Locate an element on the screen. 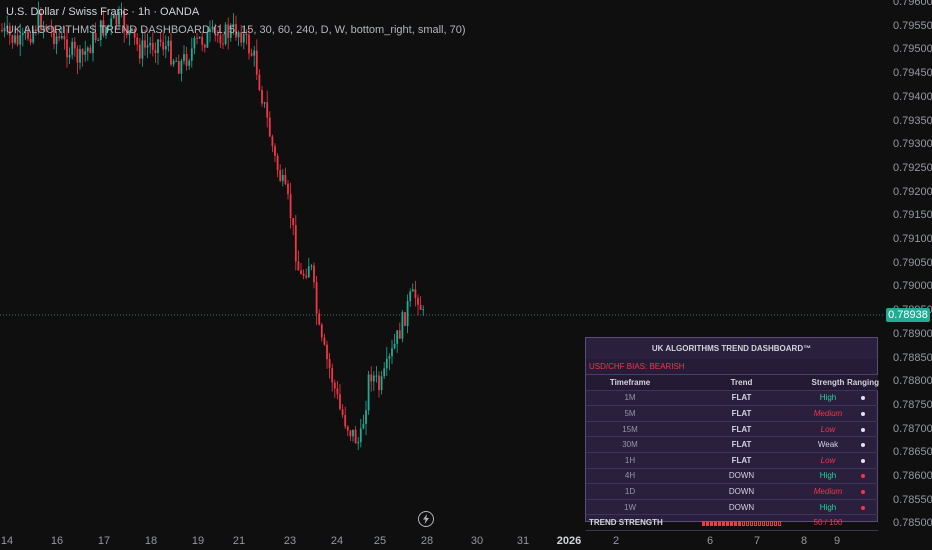 The image size is (932, 550). time-axis: 14 16 17 18 19 21 23 24 25 28 30 31 2026 2 6 7 8 9 is located at coordinates (441, 540).